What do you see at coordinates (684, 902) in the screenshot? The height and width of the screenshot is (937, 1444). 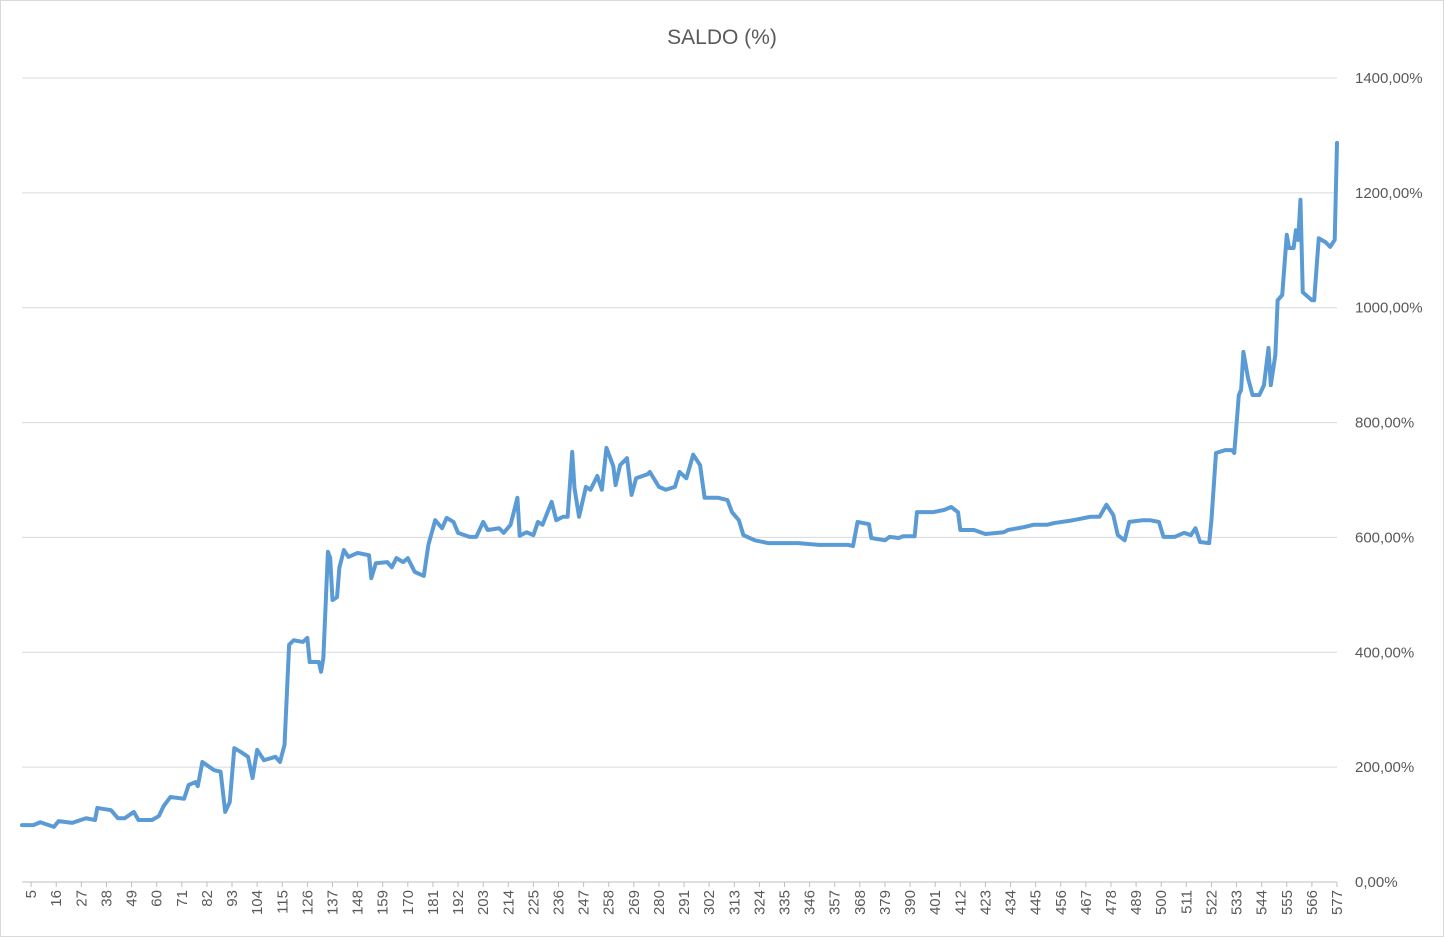 I see `x-tick-label: 291` at bounding box center [684, 902].